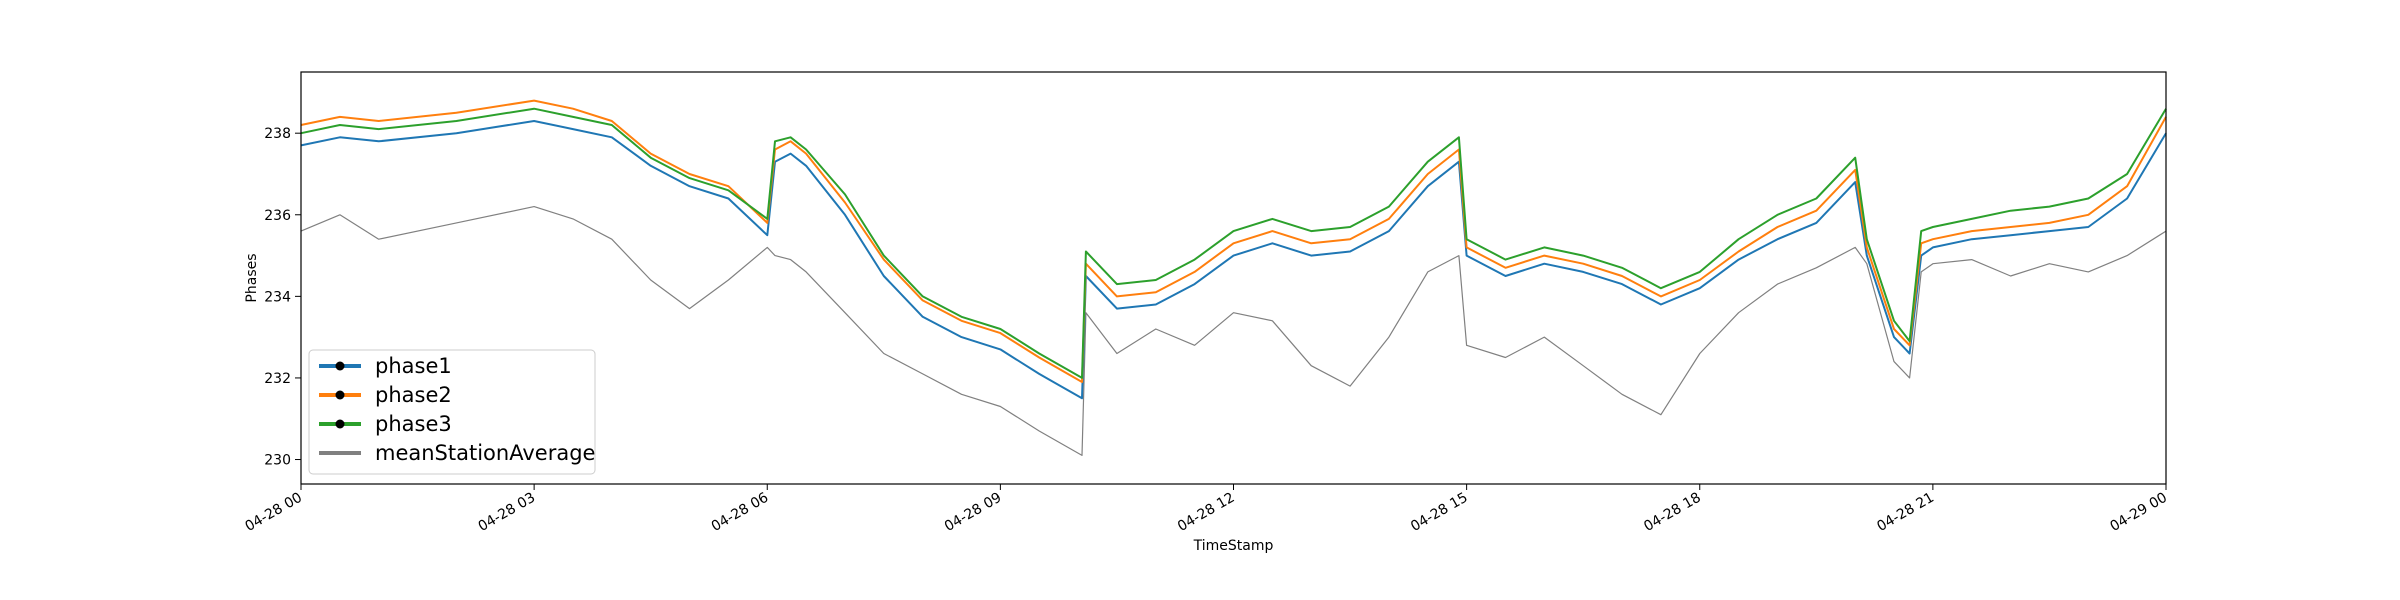 The image size is (2400, 600). What do you see at coordinates (413, 424) in the screenshot?
I see `legend-label-phase3: phase3` at bounding box center [413, 424].